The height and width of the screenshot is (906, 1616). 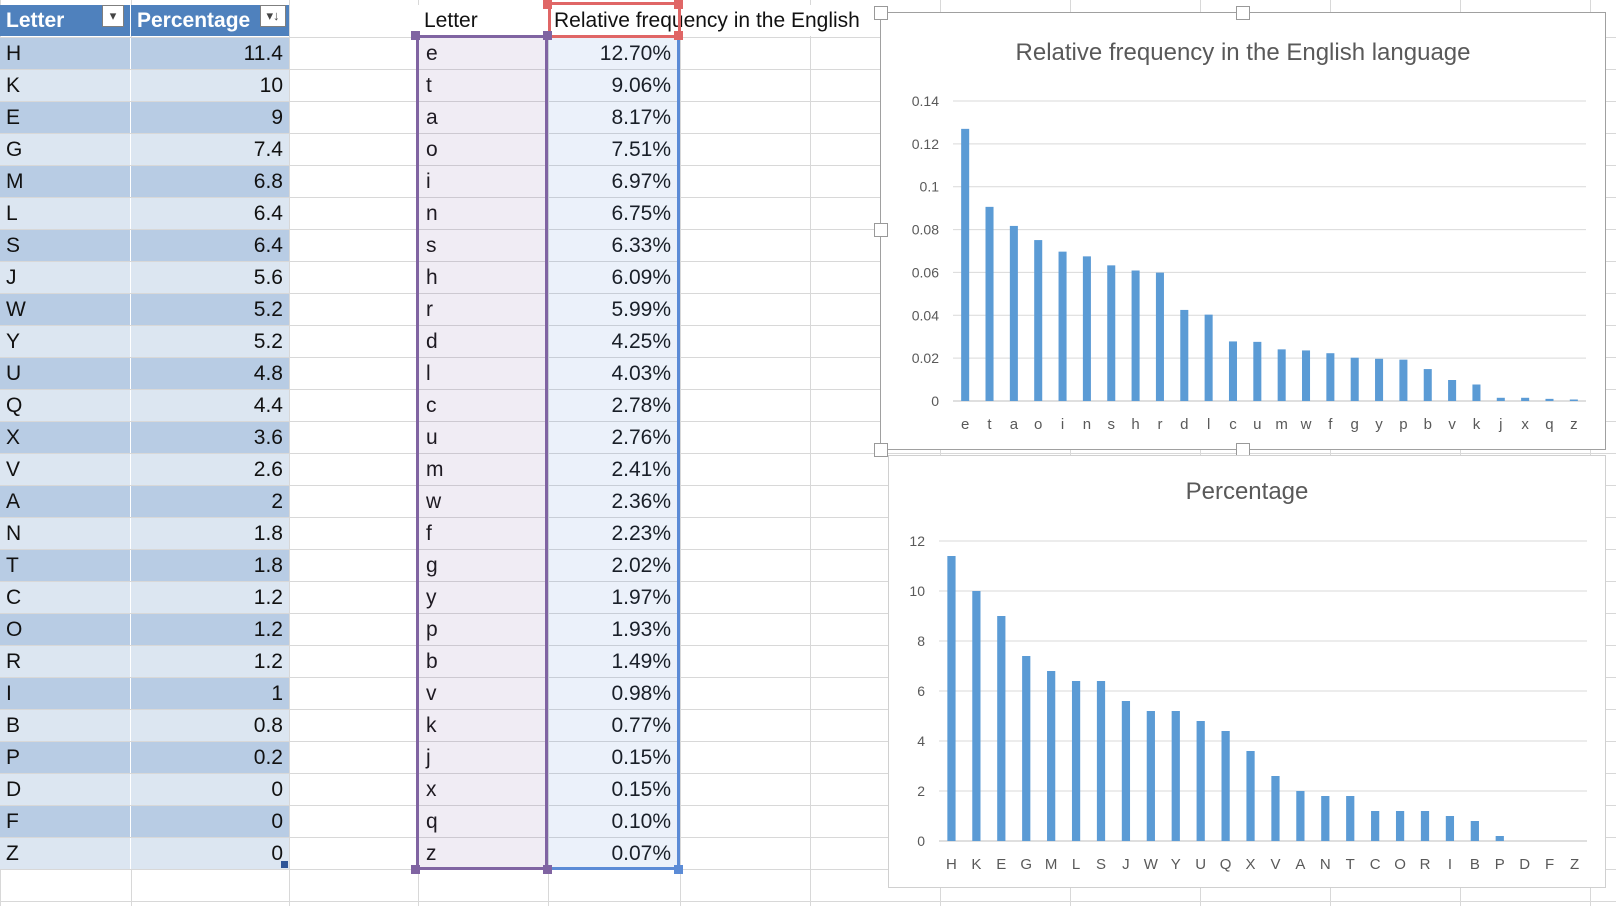 What do you see at coordinates (641, 341) in the screenshot?
I see `table2-frequency-cell: 4.25%` at bounding box center [641, 341].